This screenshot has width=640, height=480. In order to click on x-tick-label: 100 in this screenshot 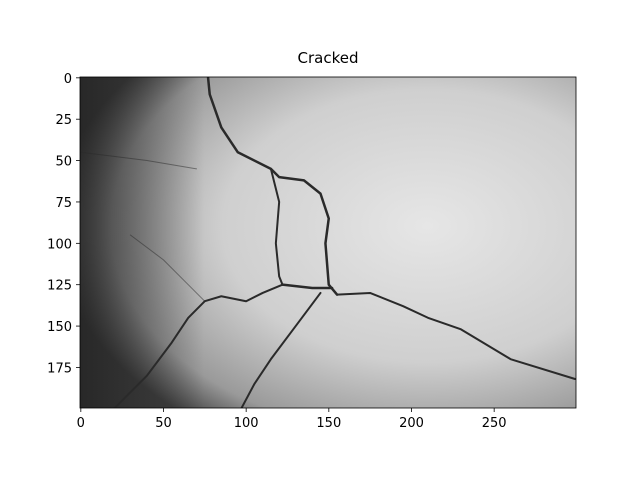, I will do `click(246, 423)`.